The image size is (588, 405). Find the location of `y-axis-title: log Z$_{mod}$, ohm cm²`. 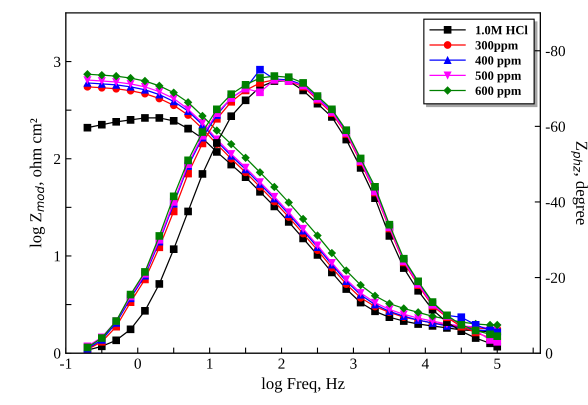

y-axis-title: log Z$_{mod}$, ohm cm² is located at coordinates (37, 183).